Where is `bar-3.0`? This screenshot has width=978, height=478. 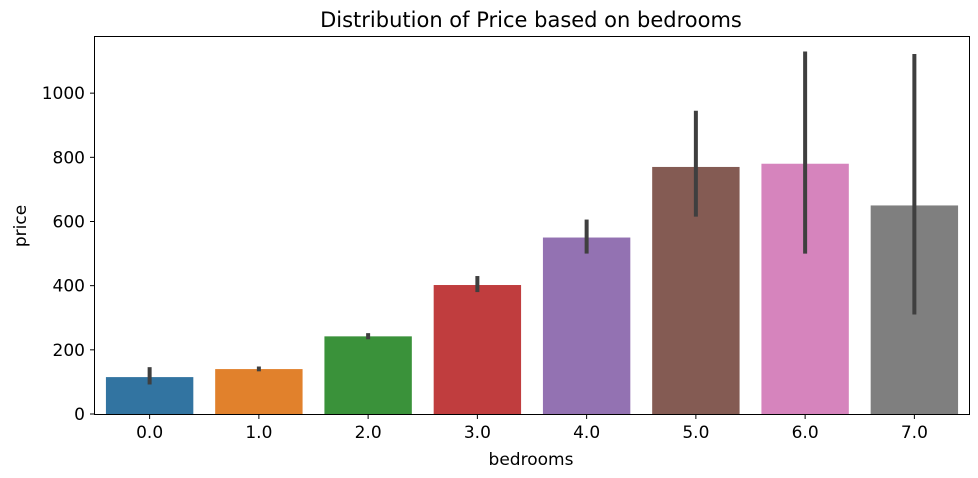
bar-3.0 is located at coordinates (477, 349).